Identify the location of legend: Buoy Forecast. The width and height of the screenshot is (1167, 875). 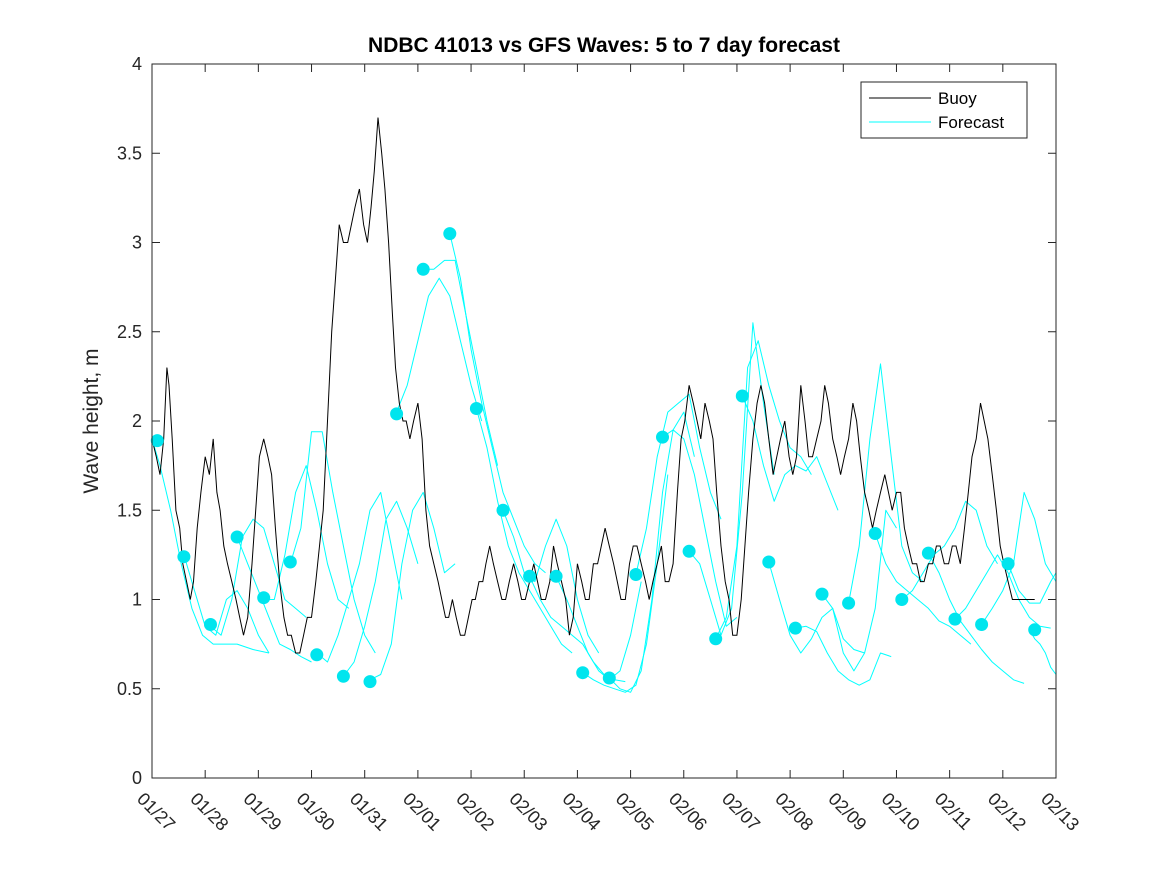
(944, 110).